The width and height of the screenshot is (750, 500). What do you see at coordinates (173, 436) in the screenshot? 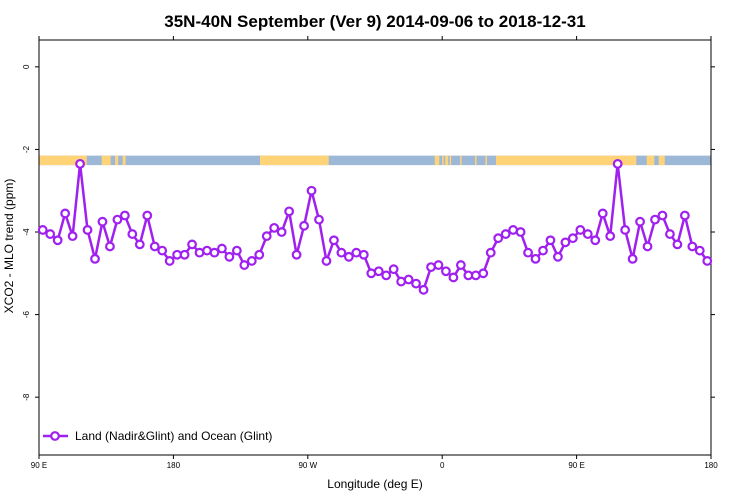
I see `legend-label: Land (Nadir&Glint) and Ocean (Glint)` at bounding box center [173, 436].